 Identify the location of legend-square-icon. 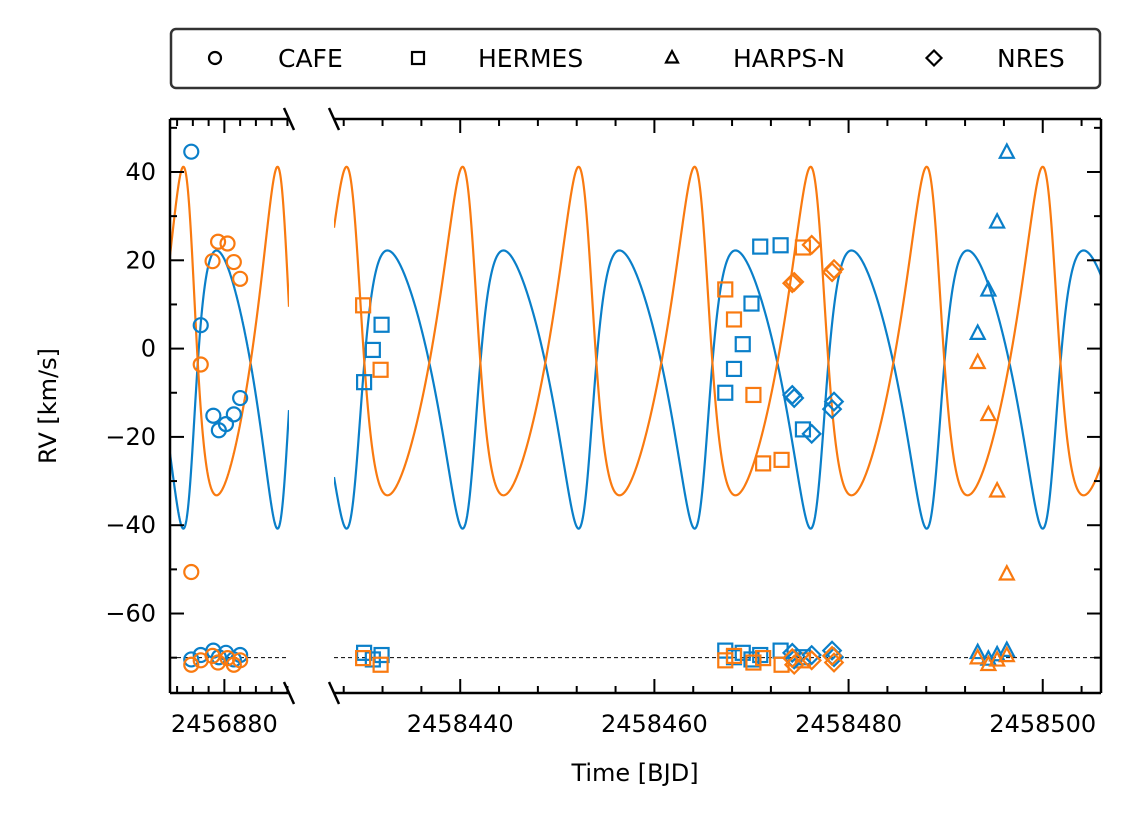
(418, 58).